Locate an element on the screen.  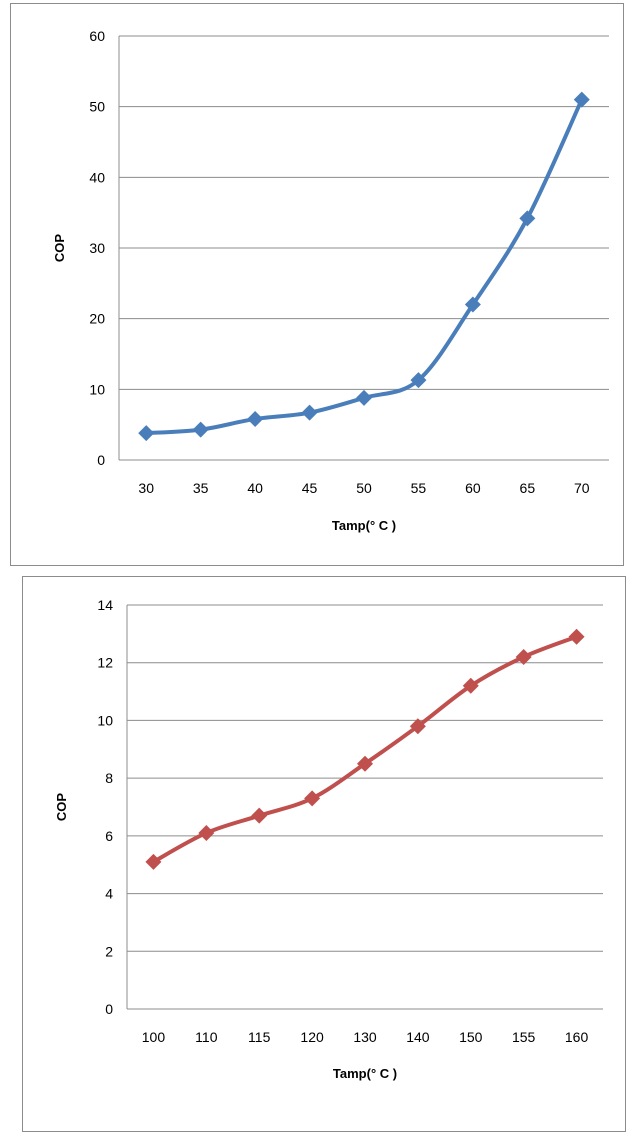
chart-2-y-tick-label: 14 is located at coordinates (105, 605).